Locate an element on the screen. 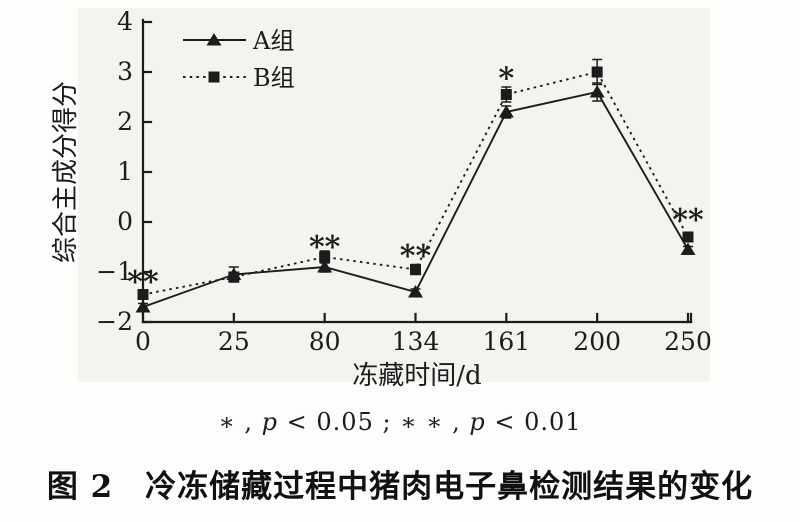 This screenshot has width=800, height=522. figure-title: 图 2 冷冻储藏过程中猪肉电子鼻检测结果的变化 is located at coordinates (400, 487).